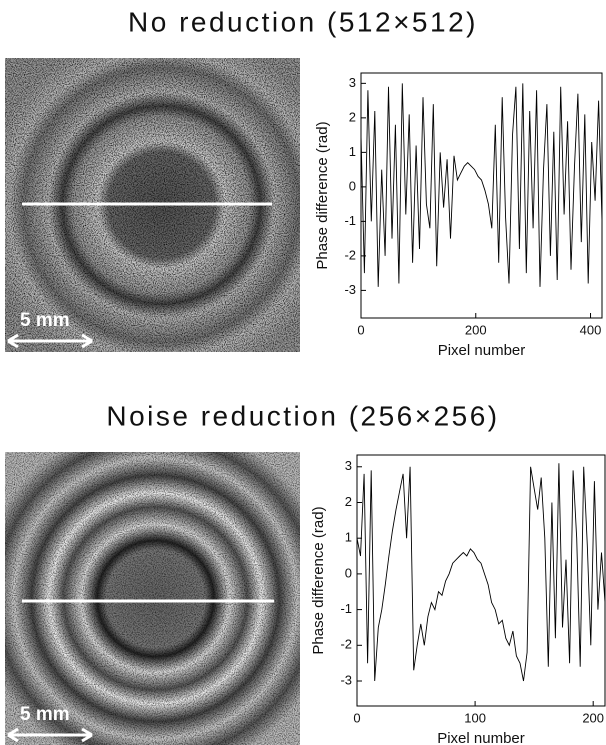  What do you see at coordinates (302, 415) in the screenshot?
I see `chart-title: Noise reduction (256×256)` at bounding box center [302, 415].